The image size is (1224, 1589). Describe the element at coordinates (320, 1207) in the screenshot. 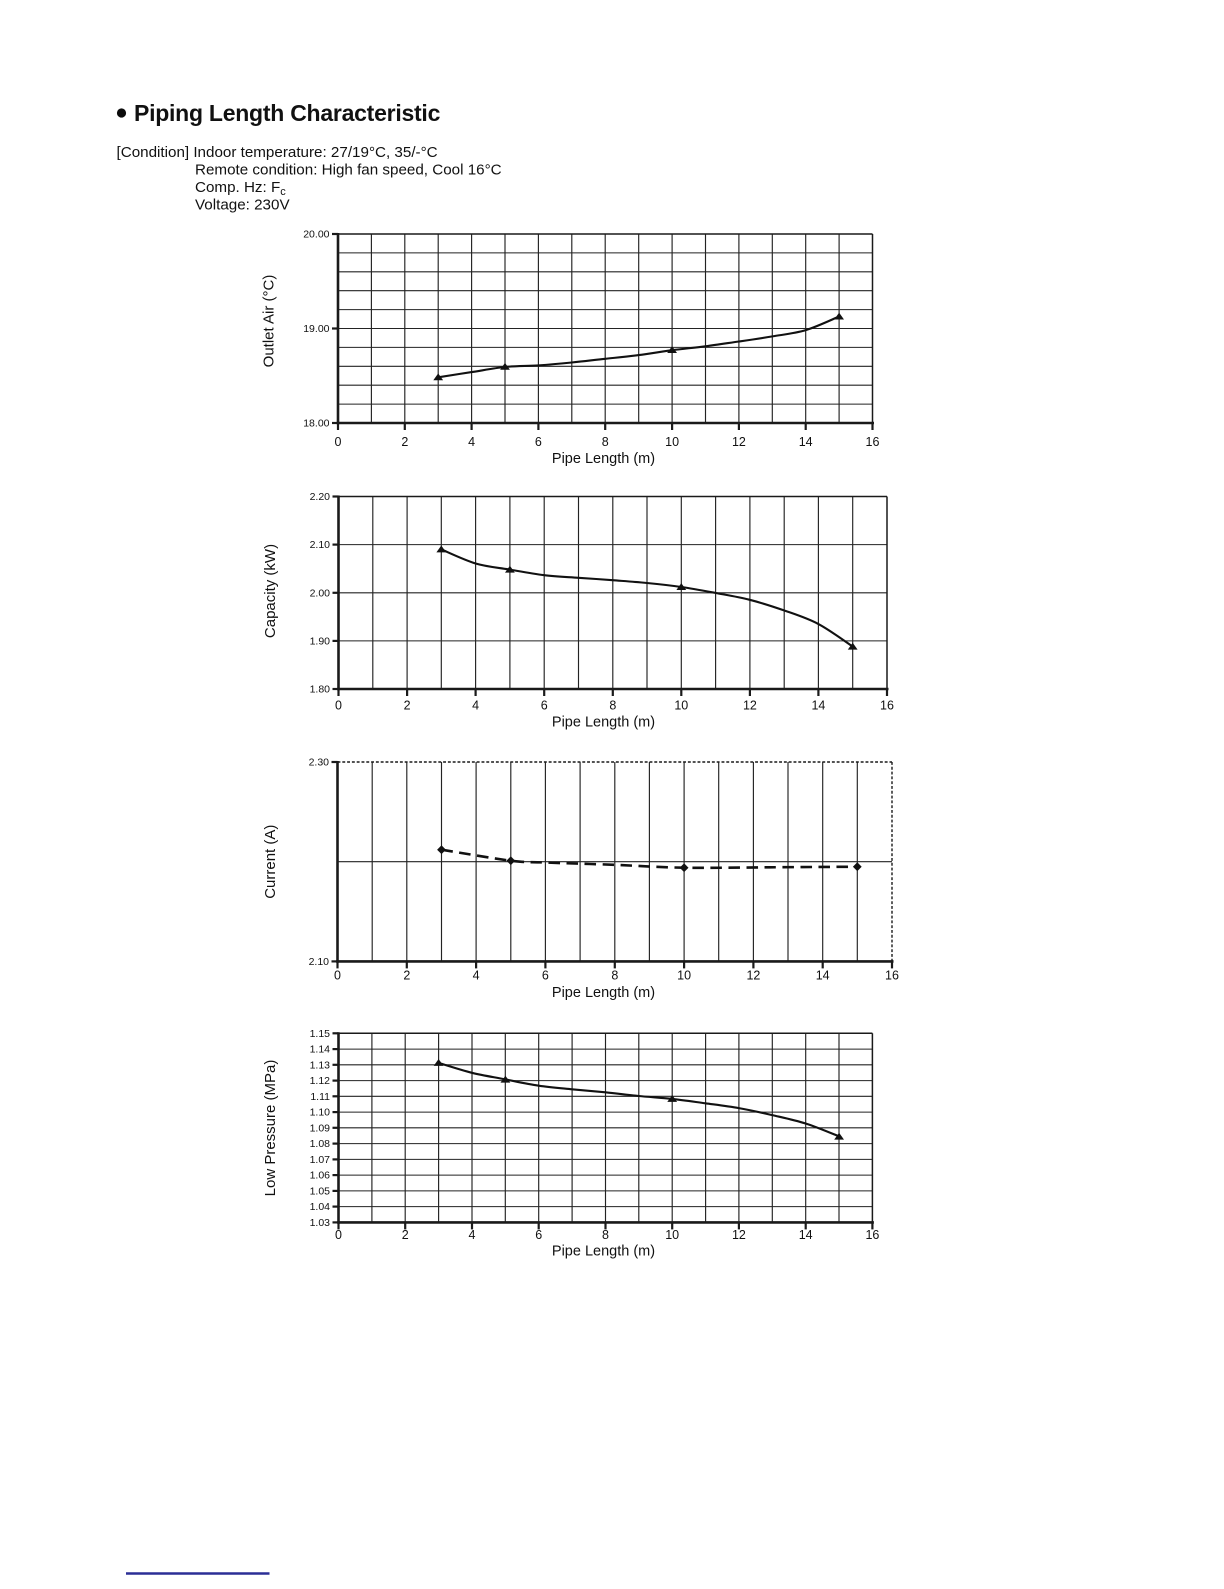

I see `svg-text: 1.04` at that location.